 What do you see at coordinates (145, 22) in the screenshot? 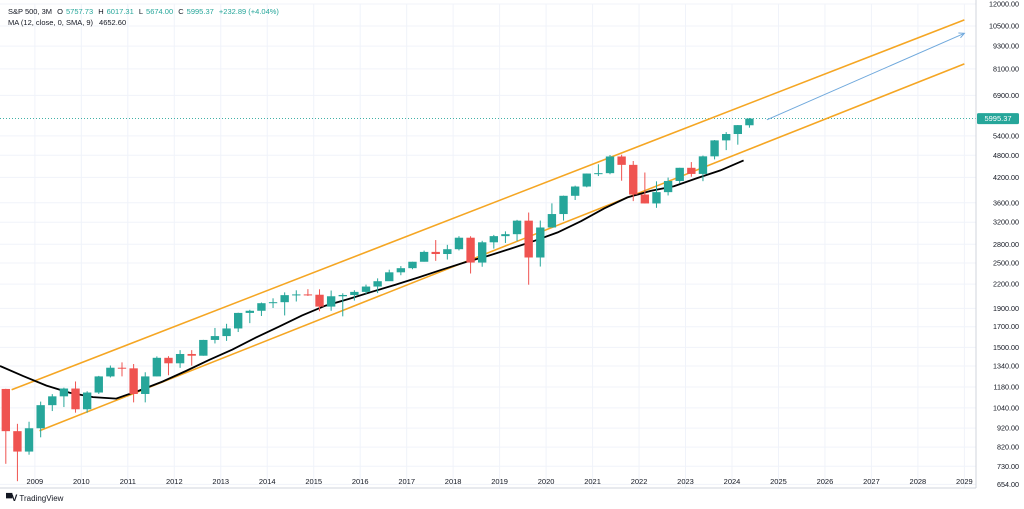
I see `legend-ma-row: MA (12, close, 0, SMA, 9) 4652.60` at bounding box center [145, 22].